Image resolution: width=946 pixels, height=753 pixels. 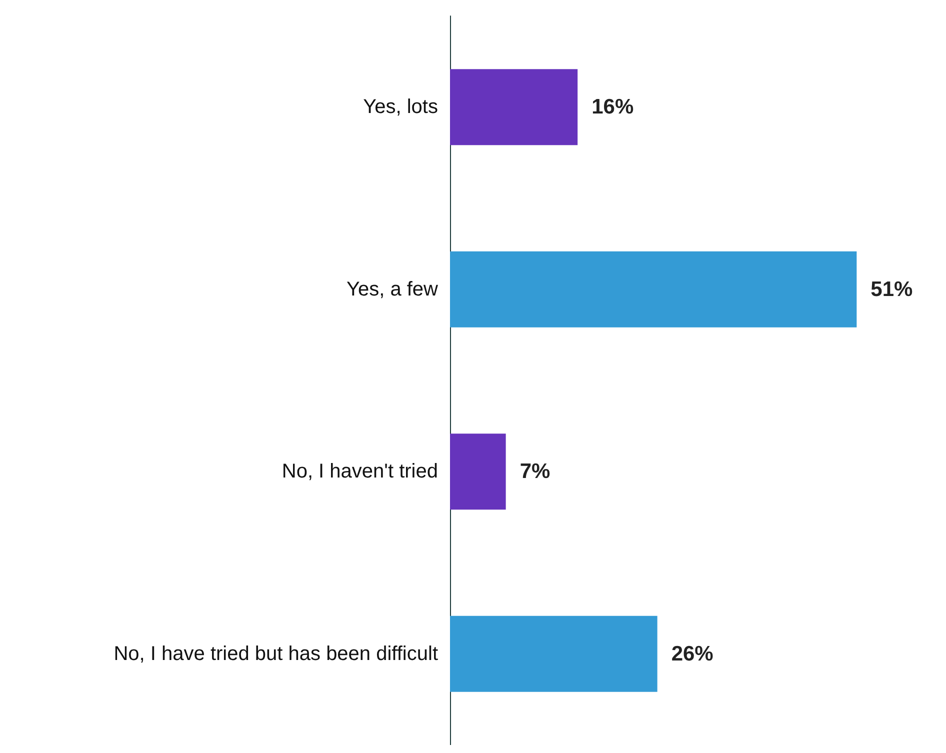 I want to click on y-tick-label: Yes, lots, so click(x=400, y=107).